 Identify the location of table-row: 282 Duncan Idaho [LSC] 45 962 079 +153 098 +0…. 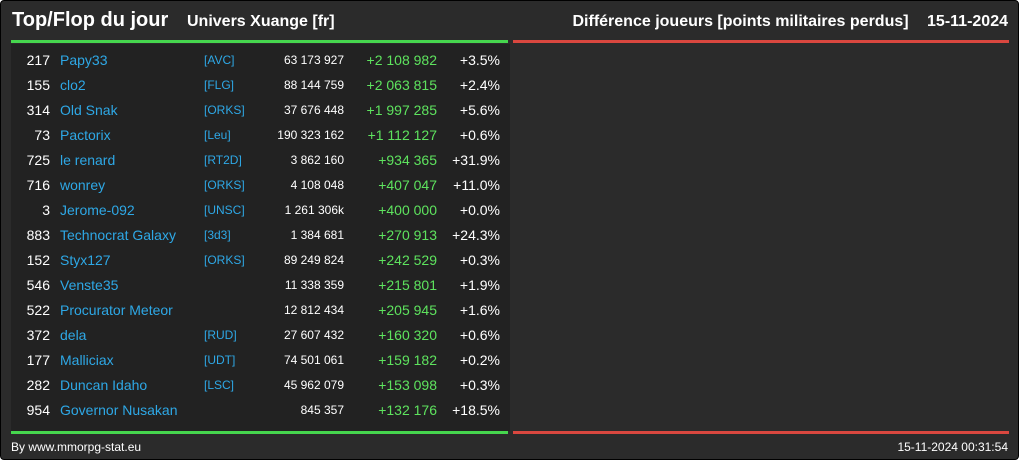
(260, 385).